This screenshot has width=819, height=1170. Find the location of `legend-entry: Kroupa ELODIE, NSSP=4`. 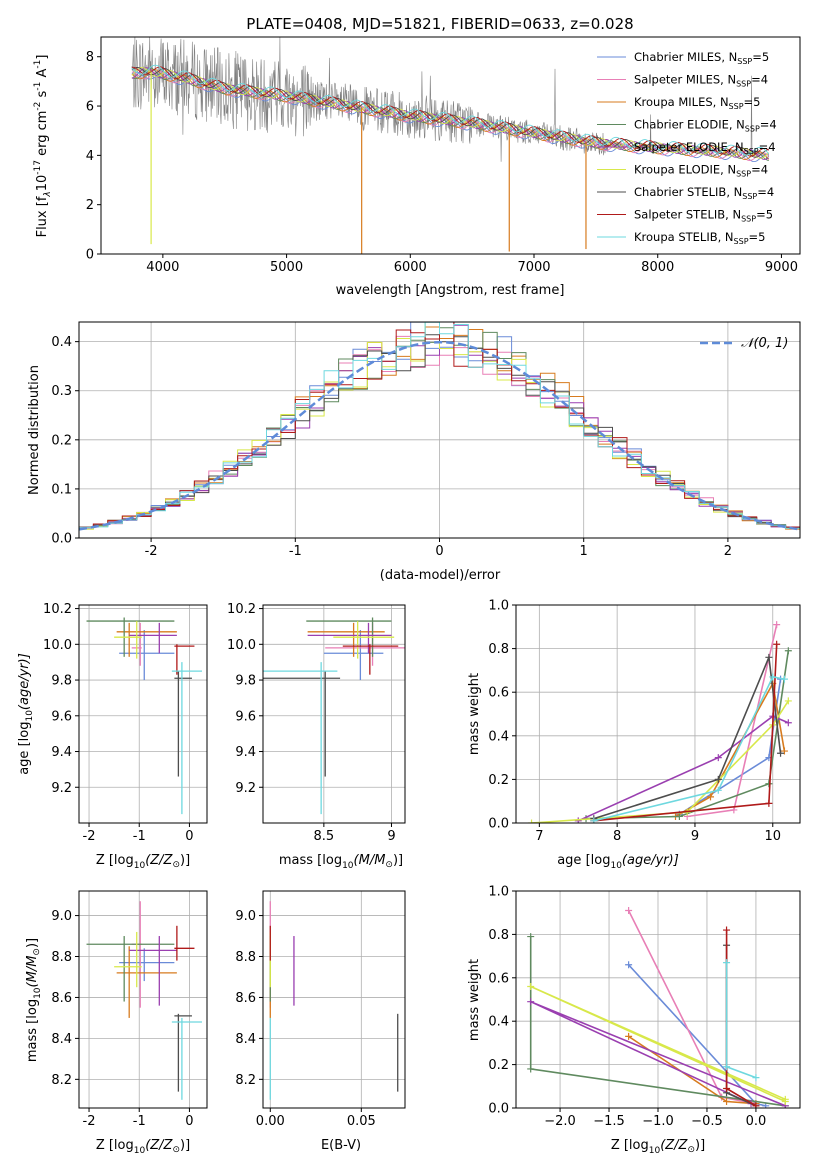

legend-entry: Kroupa ELODIE, NSSP=4 is located at coordinates (701, 171).